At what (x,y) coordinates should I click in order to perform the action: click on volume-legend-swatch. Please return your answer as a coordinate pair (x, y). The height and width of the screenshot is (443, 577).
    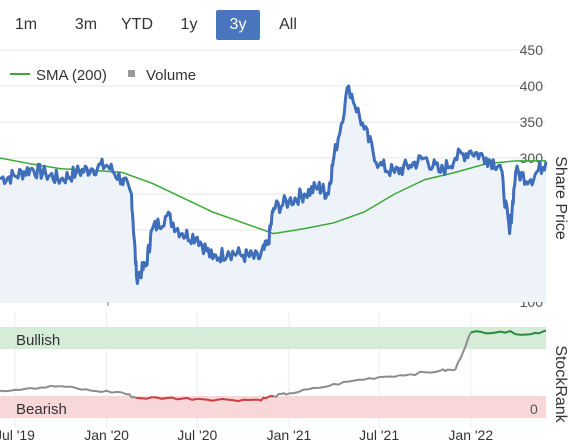
    Looking at the image, I should click on (131, 73).